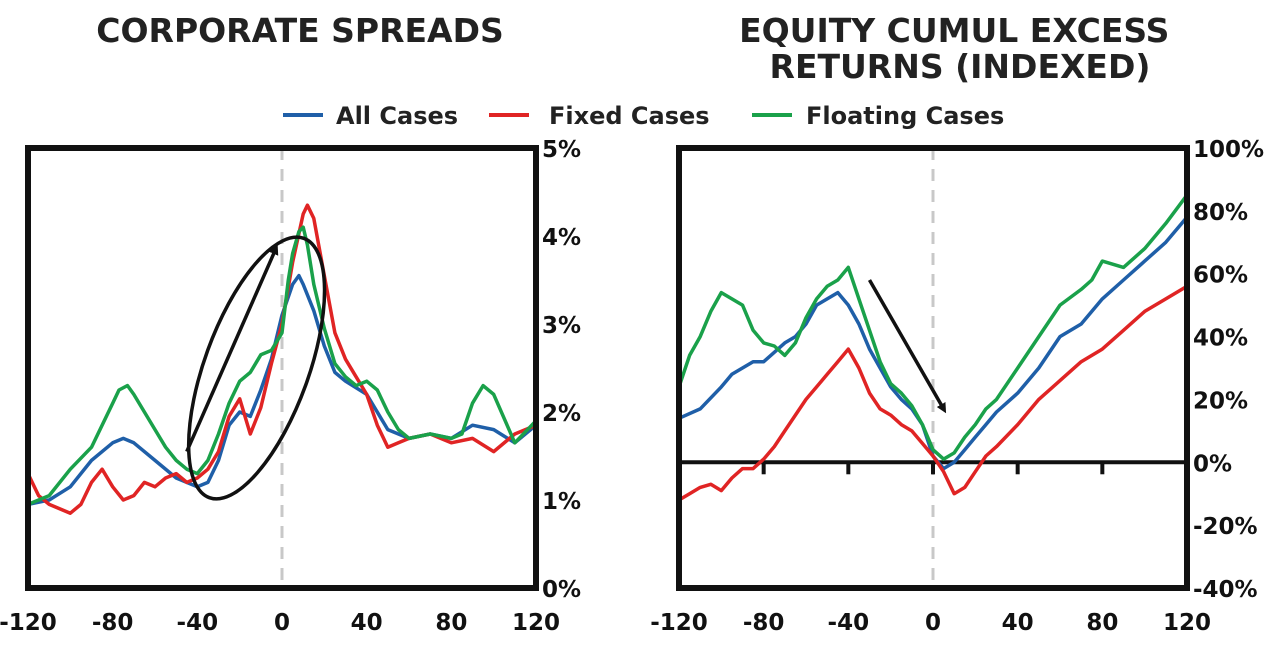  I want to click on chart-2-annotation-arrow, so click(907, 346).